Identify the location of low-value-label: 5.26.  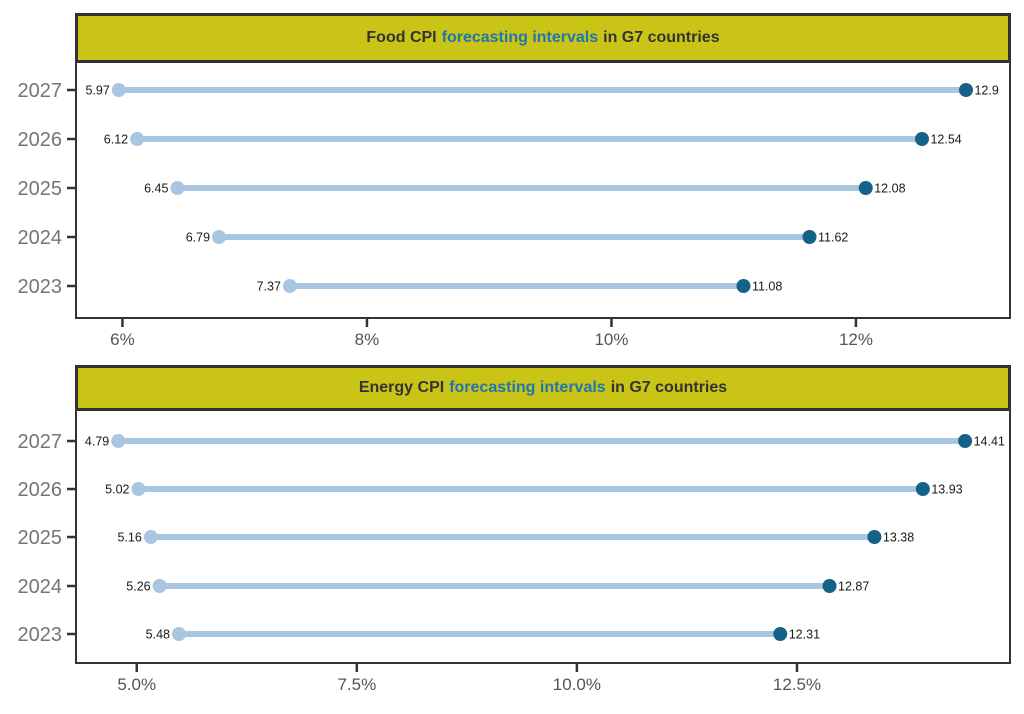
(138, 587).